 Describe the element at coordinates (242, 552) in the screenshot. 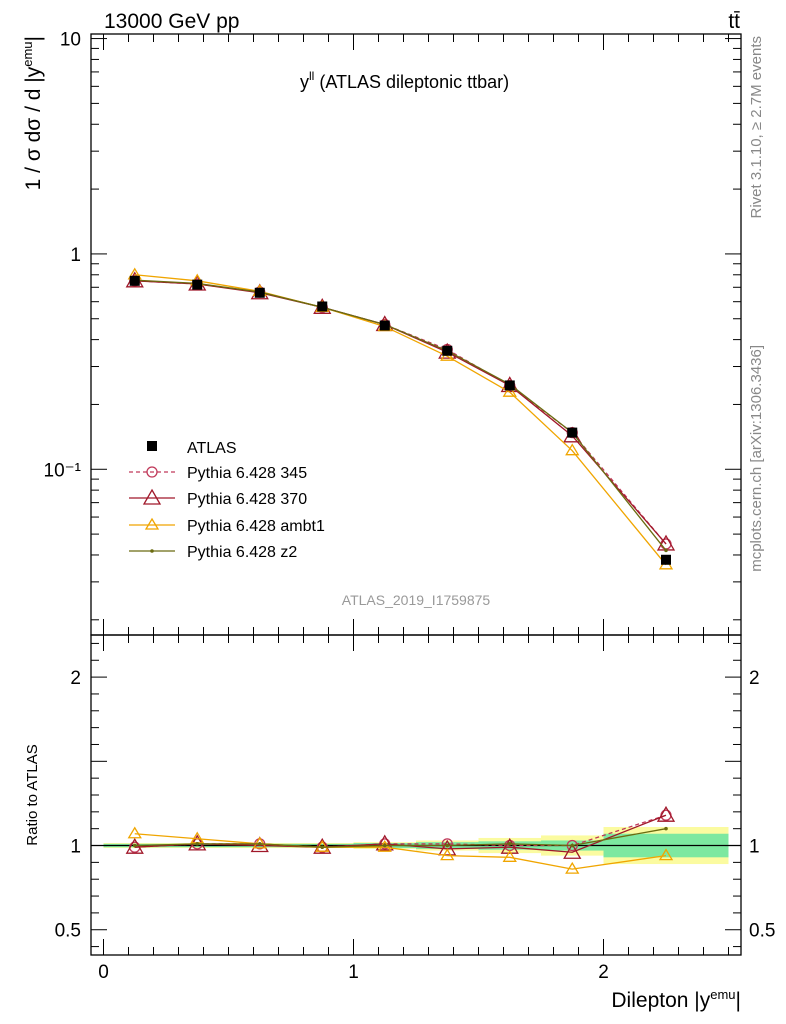

I see `legend-entry-z2: Pythia 6.428 z2` at that location.